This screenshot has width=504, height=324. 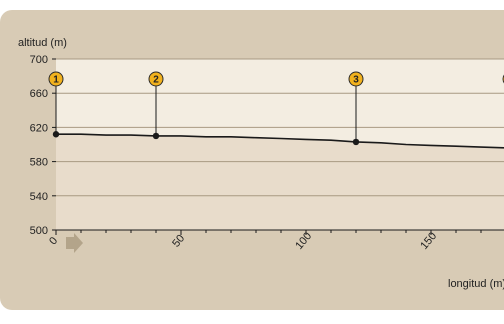 What do you see at coordinates (280, 141) in the screenshot?
I see `elevation-line` at bounding box center [280, 141].